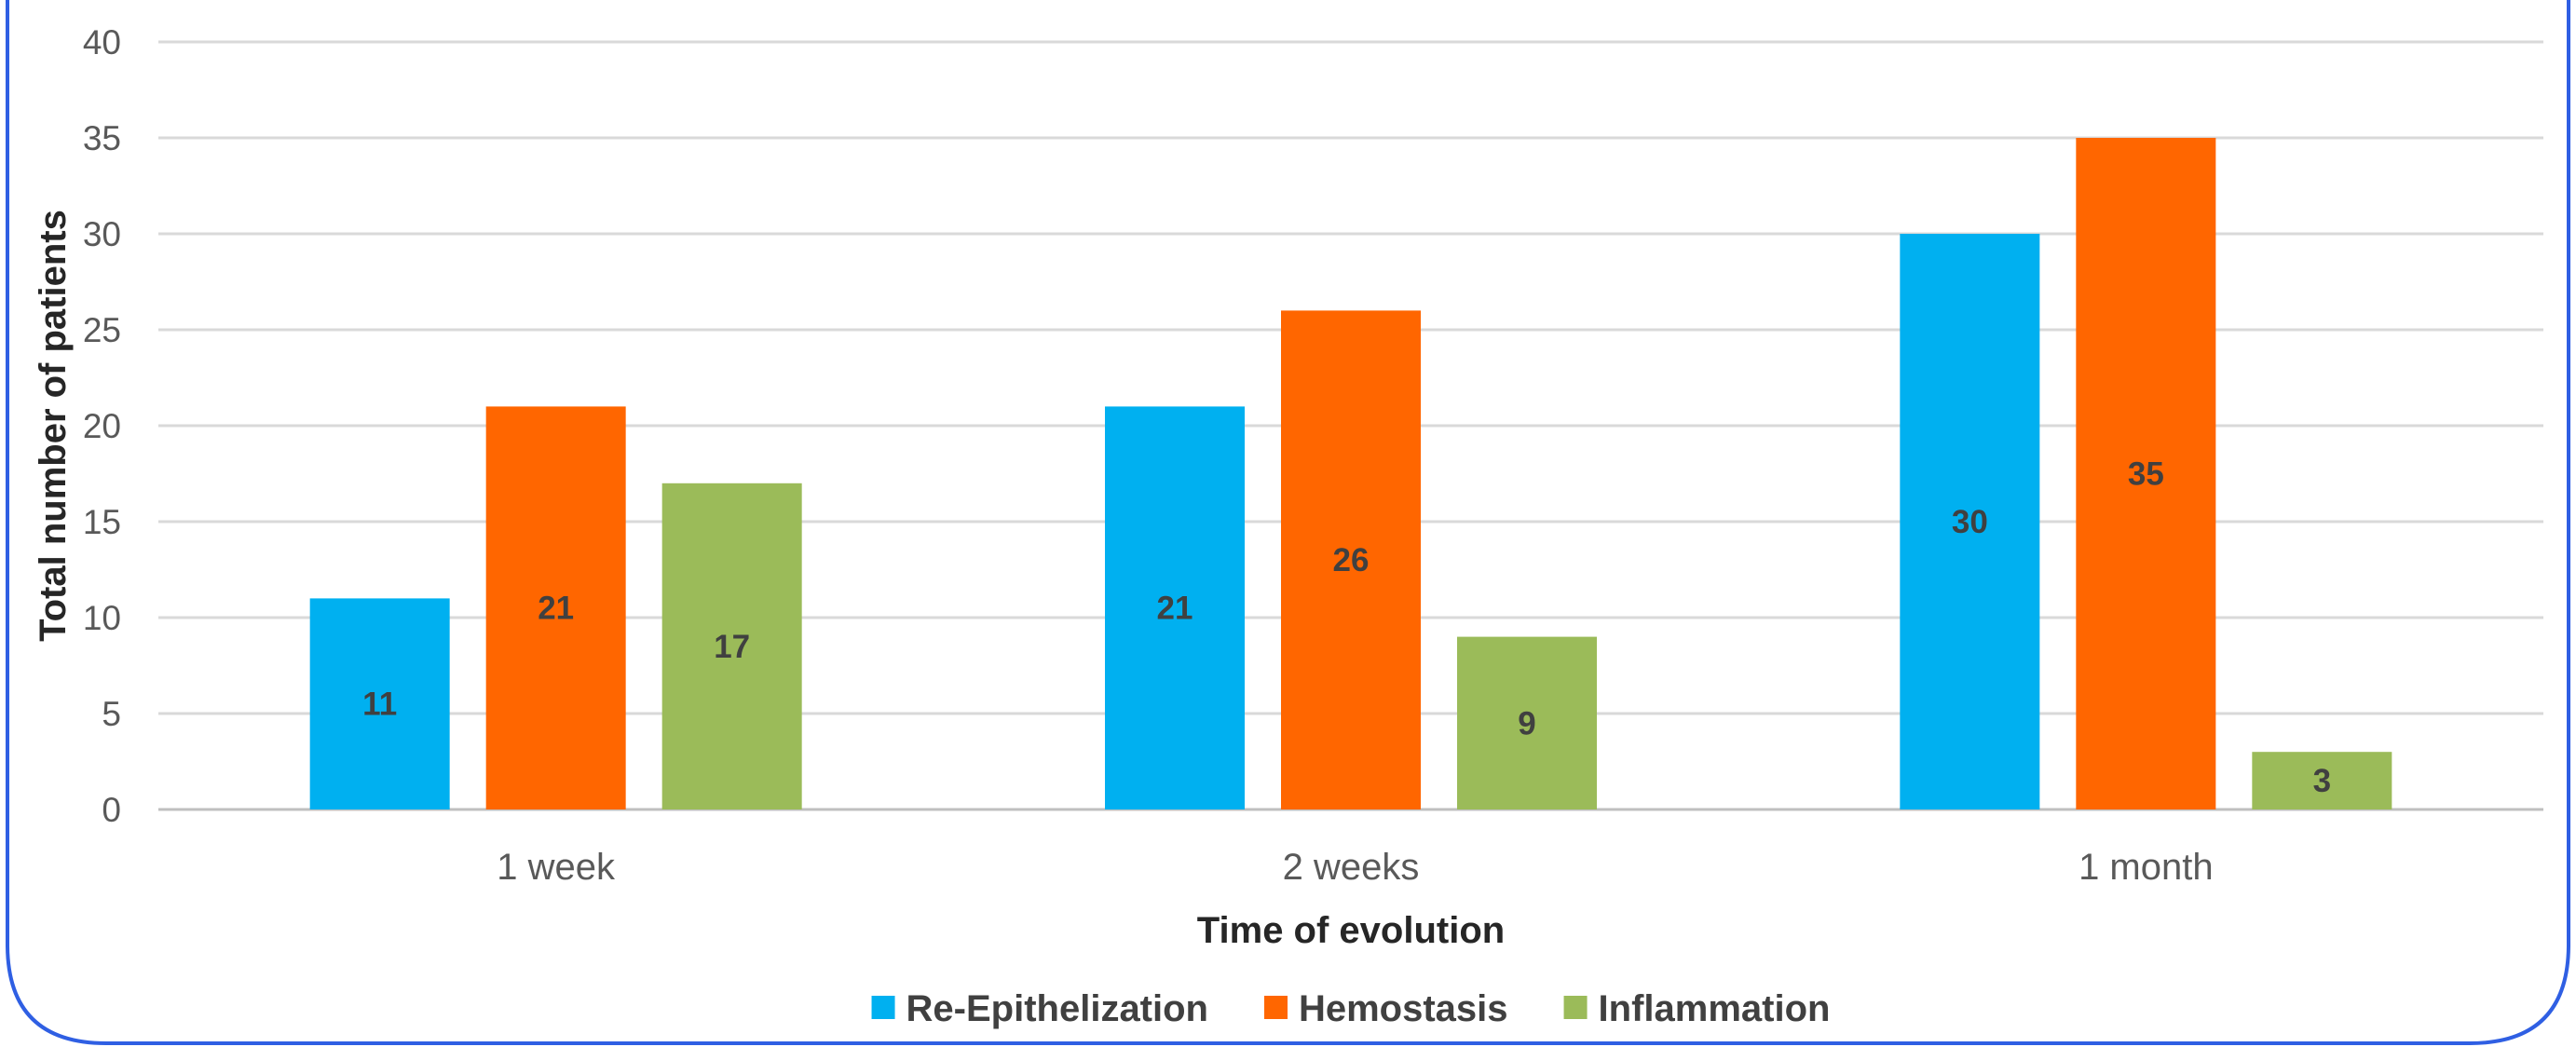 This screenshot has height=1047, width=2576. I want to click on data-label: 9, so click(1526, 723).